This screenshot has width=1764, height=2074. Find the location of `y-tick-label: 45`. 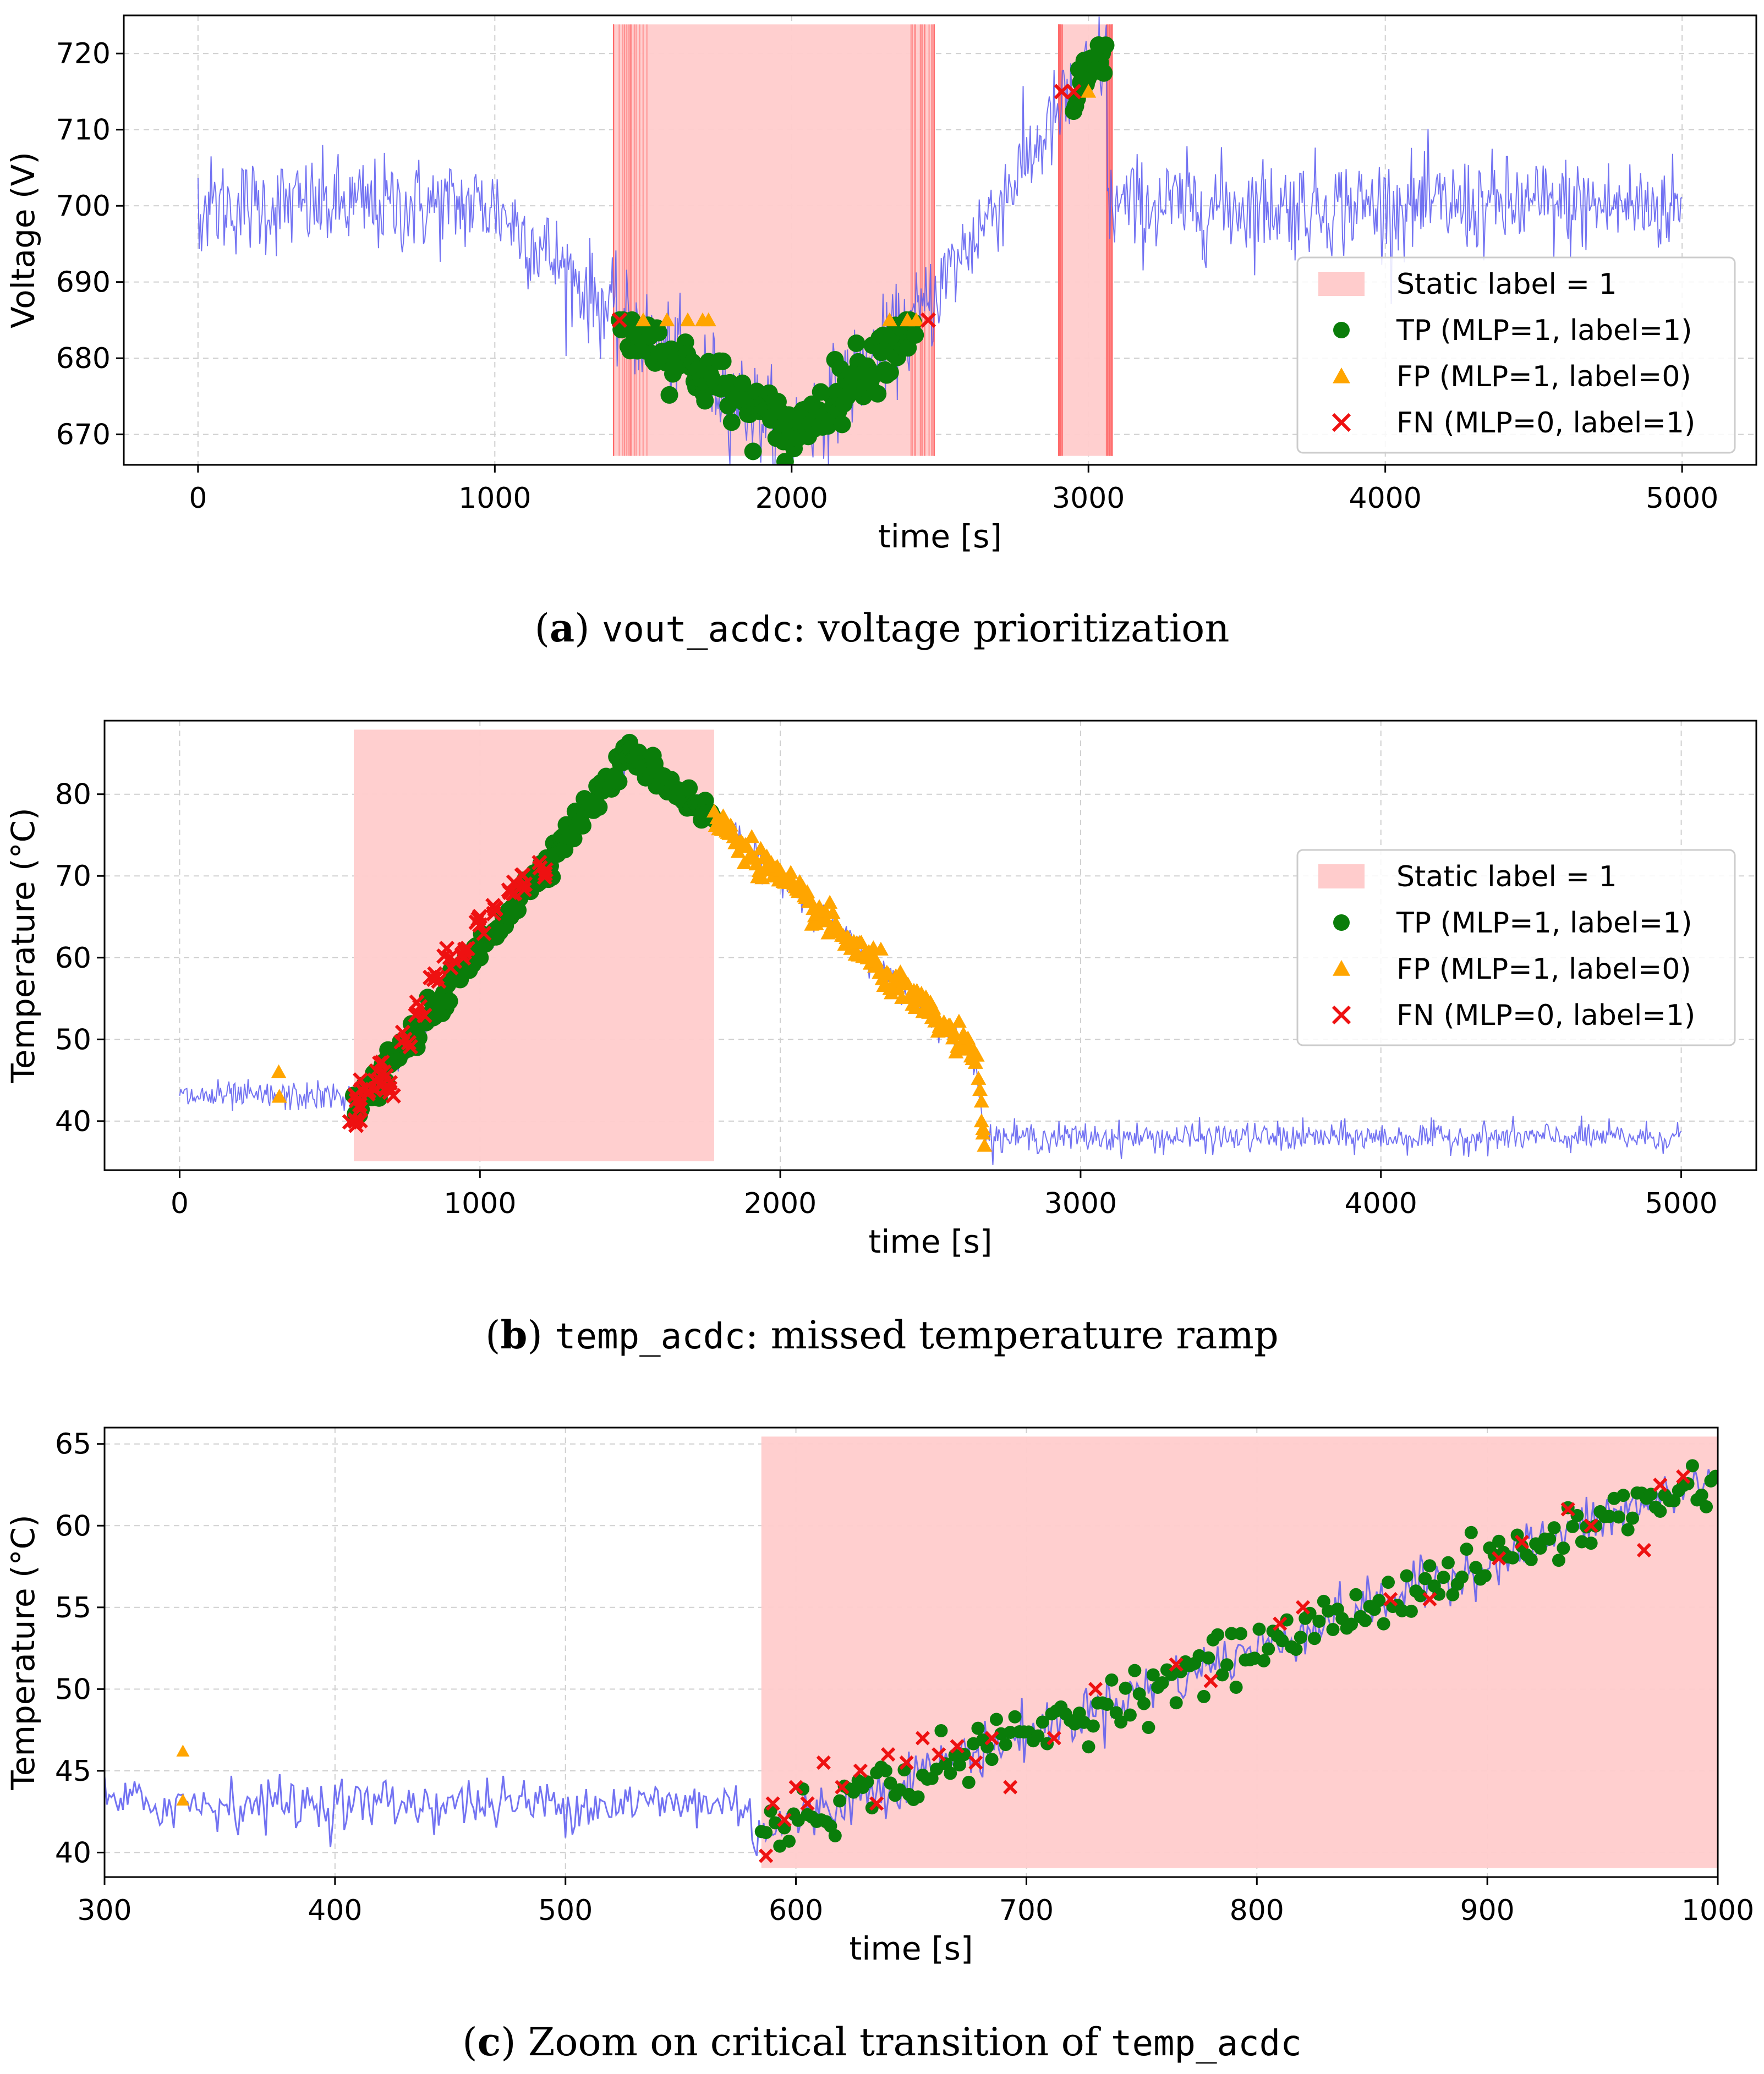

y-tick-label: 45 is located at coordinates (73, 1771).